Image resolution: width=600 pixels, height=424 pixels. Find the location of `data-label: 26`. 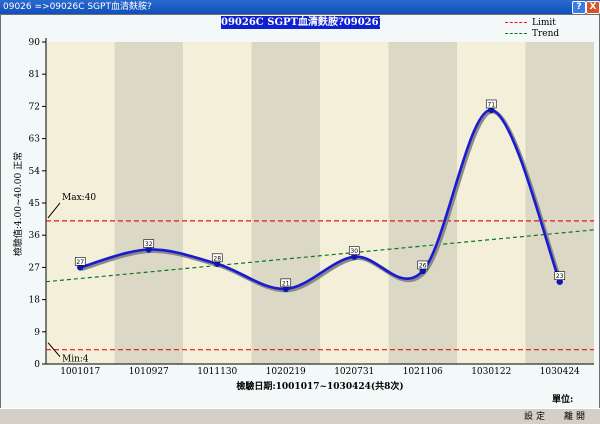

data-label: 26 is located at coordinates (423, 265).